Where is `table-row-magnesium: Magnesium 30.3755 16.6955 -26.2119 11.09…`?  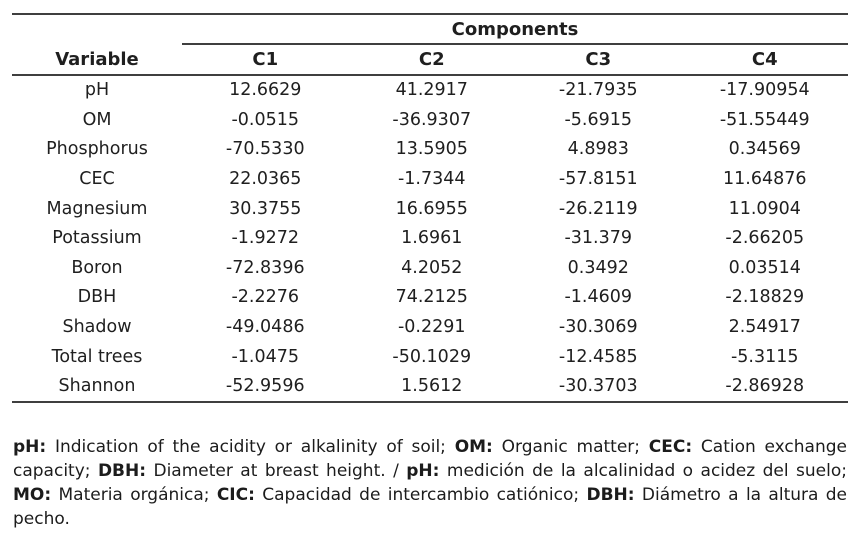 table-row-magnesium: Magnesium 30.3755 16.6955 -26.2119 11.09… is located at coordinates (430, 209).